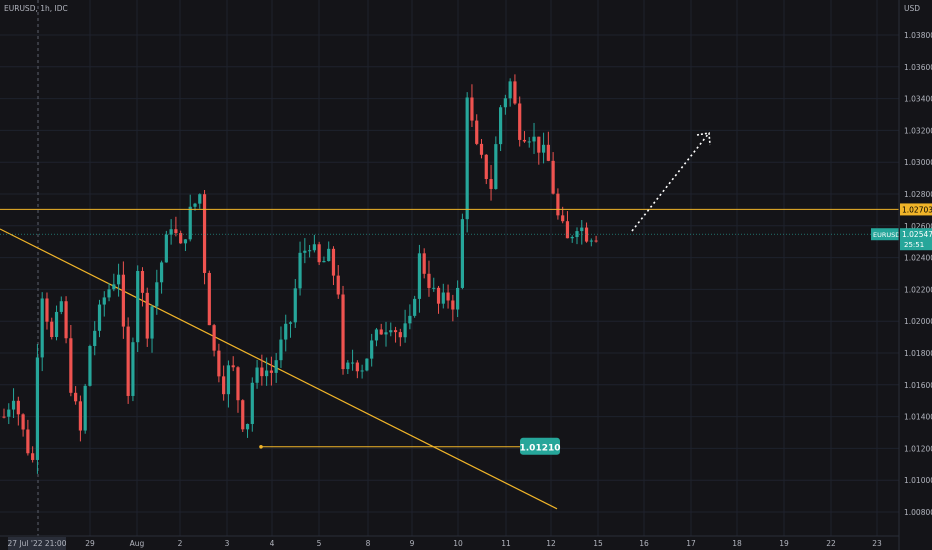 Image resolution: width=932 pixels, height=550 pixels. Describe the element at coordinates (912, 8) in the screenshot. I see `price-axis-unit: USD` at that location.